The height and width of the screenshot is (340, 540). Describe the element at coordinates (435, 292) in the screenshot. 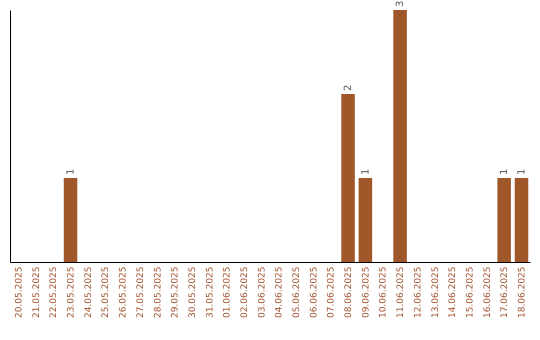

I see `x-tick-label: 13.06.2025` at that location.